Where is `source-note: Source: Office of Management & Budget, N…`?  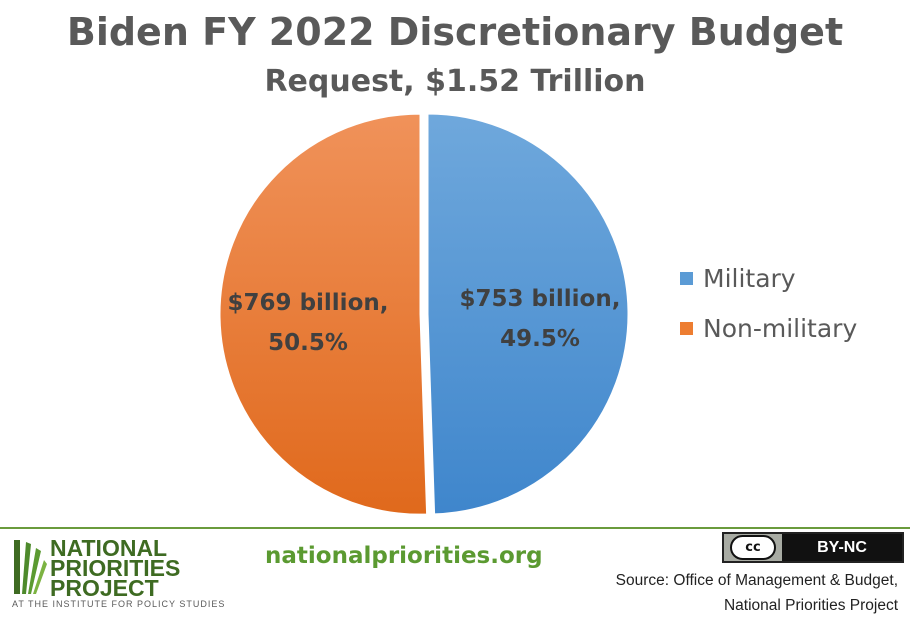 source-note: Source: Office of Management & Budget, N… is located at coordinates (757, 593).